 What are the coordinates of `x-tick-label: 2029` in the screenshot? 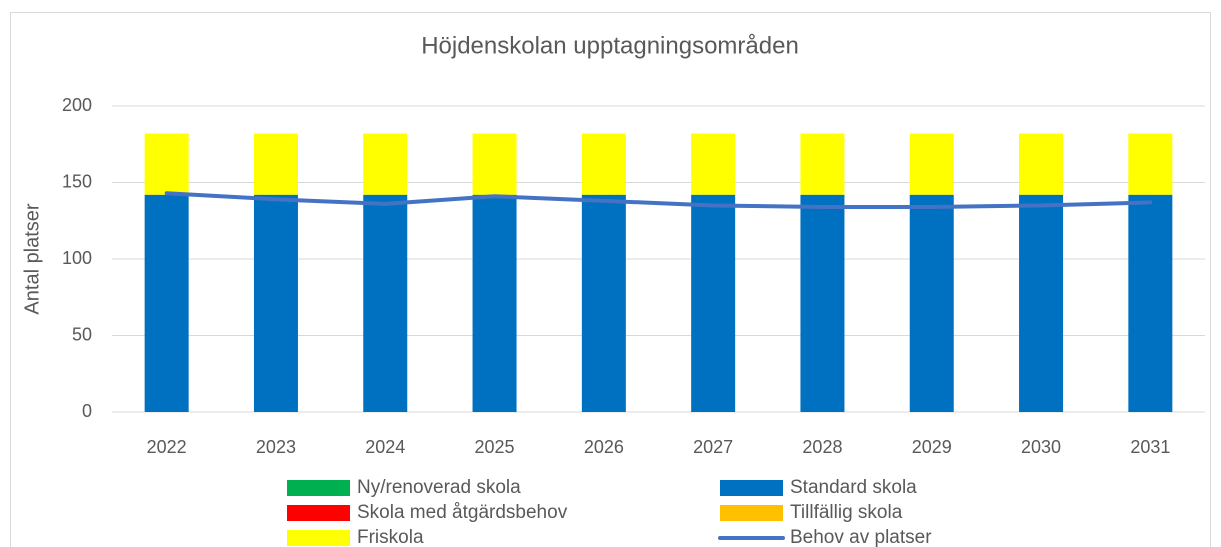 It's located at (932, 447).